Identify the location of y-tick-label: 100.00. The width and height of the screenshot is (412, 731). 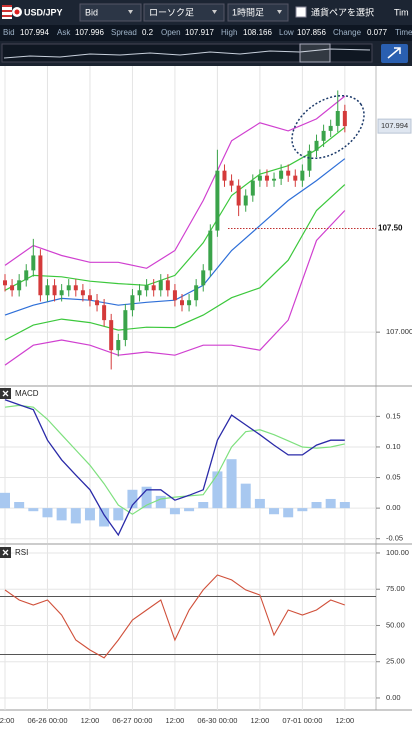
(397, 552).